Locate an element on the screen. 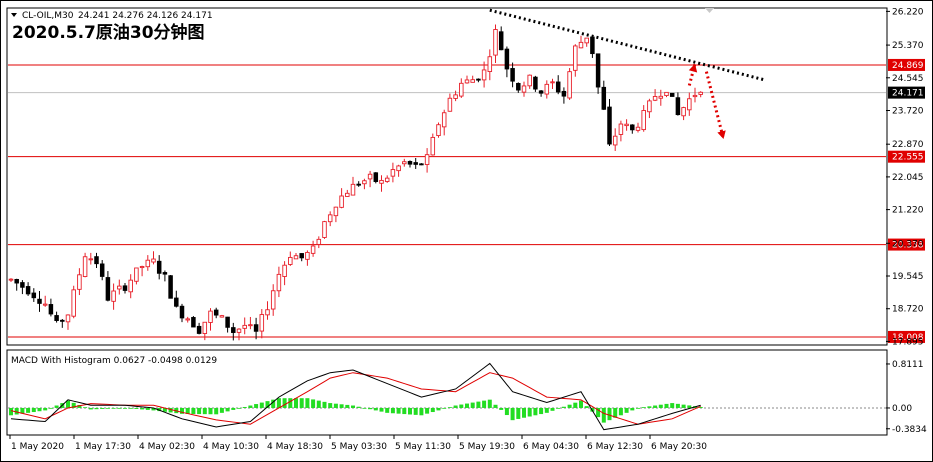  resistance-trendline is located at coordinates (626, 45).